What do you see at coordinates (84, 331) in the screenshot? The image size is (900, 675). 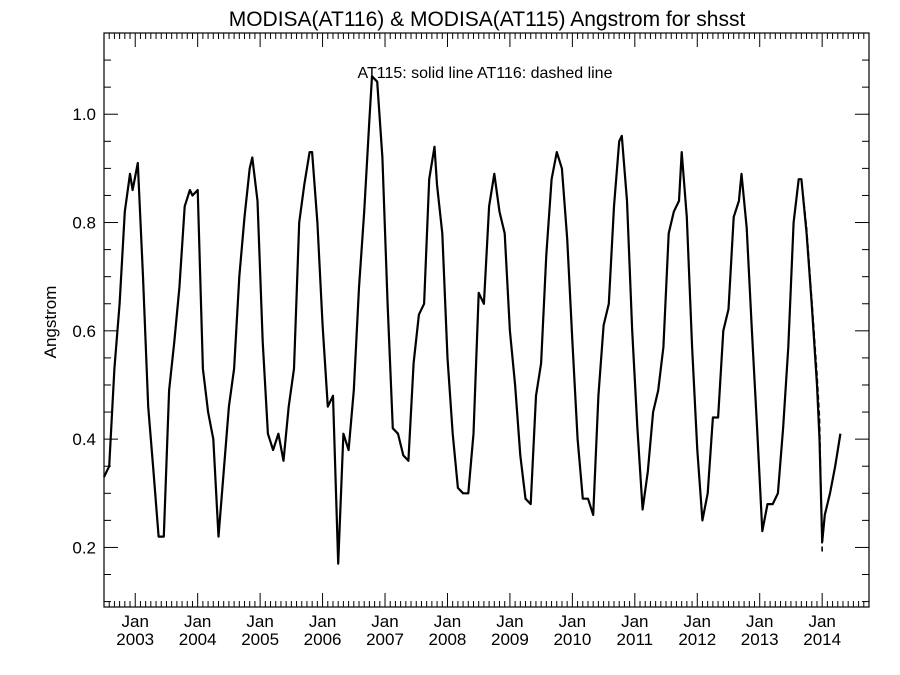 I see `y-tick-label: 0.6` at bounding box center [84, 331].